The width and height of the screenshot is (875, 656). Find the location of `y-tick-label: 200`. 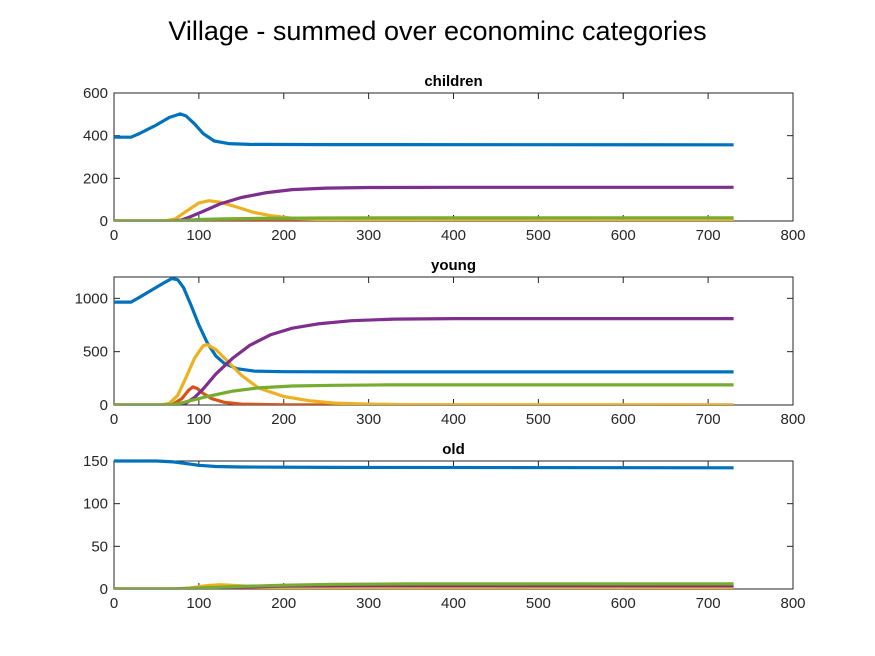

y-tick-label: 200 is located at coordinates (95, 178).